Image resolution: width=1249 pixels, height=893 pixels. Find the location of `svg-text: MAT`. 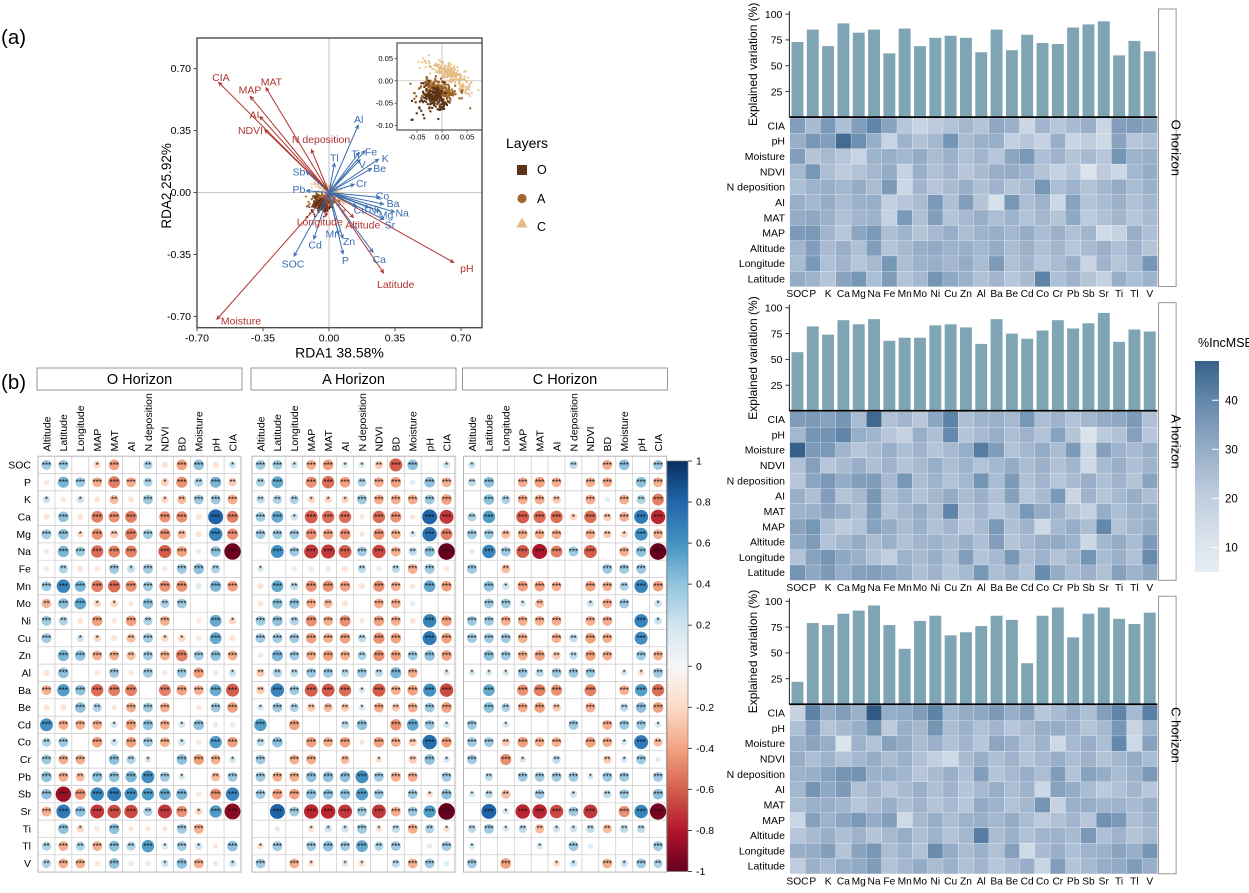

svg-text: MAT is located at coordinates (775, 218).